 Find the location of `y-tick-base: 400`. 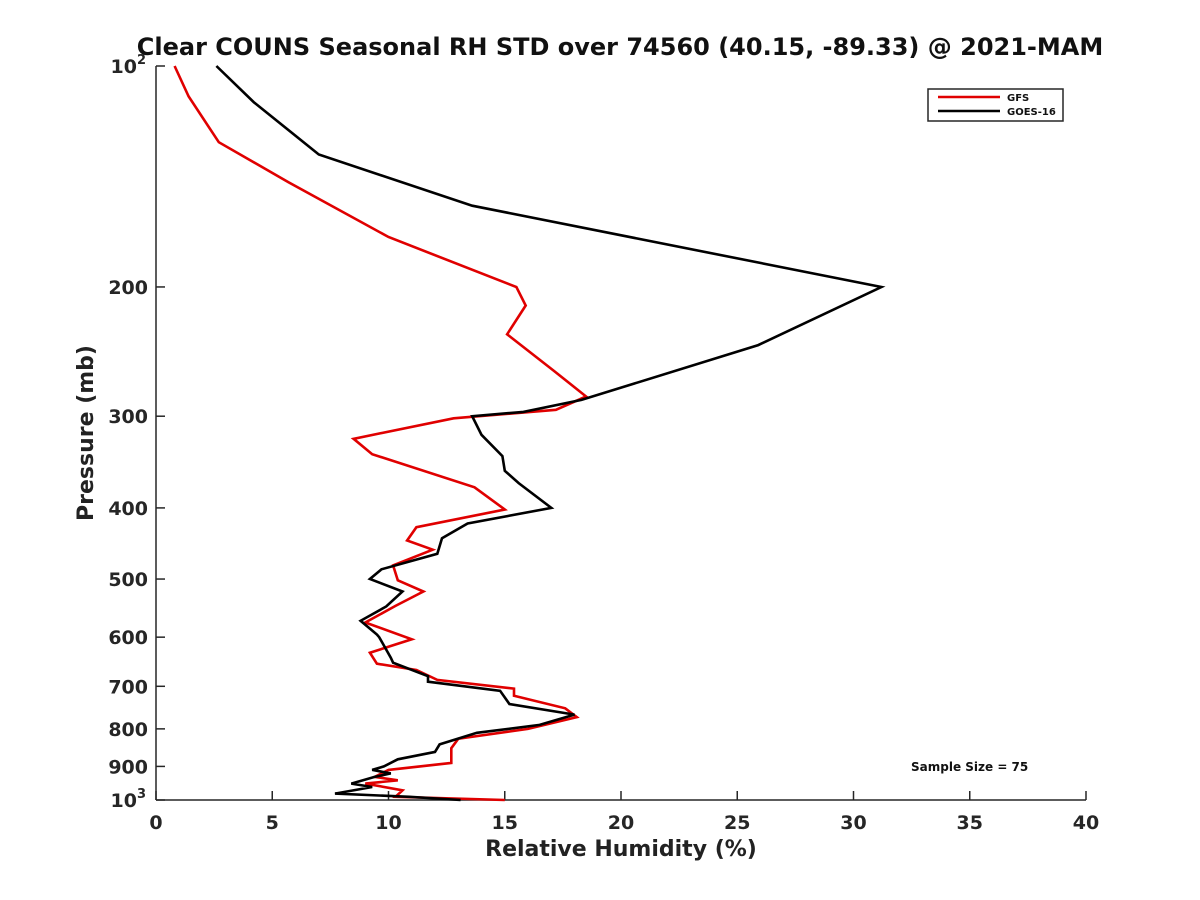

y-tick-base: 400 is located at coordinates (128, 509).